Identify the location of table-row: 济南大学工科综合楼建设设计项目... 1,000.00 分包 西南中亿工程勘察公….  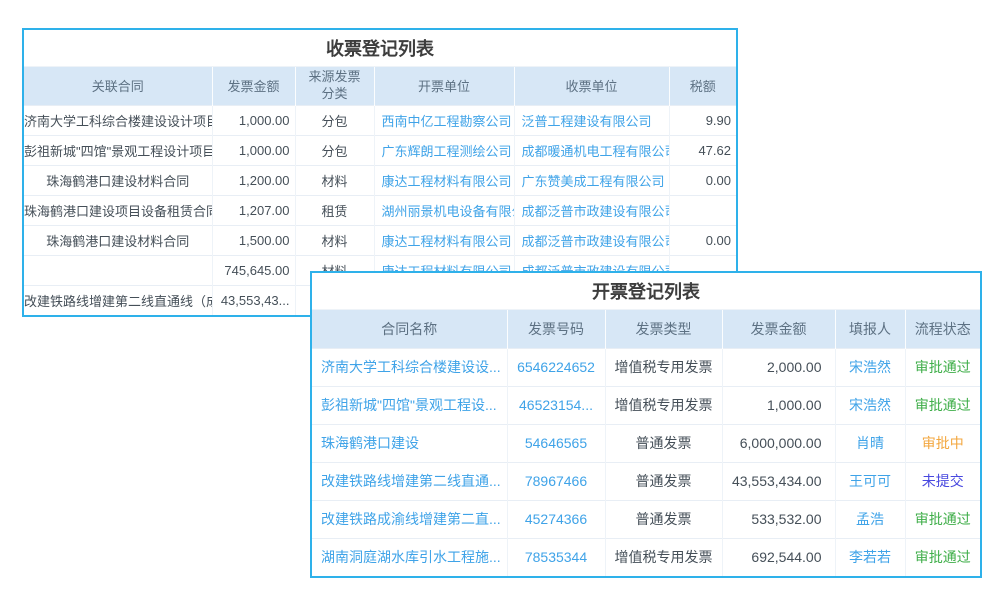
(380, 119).